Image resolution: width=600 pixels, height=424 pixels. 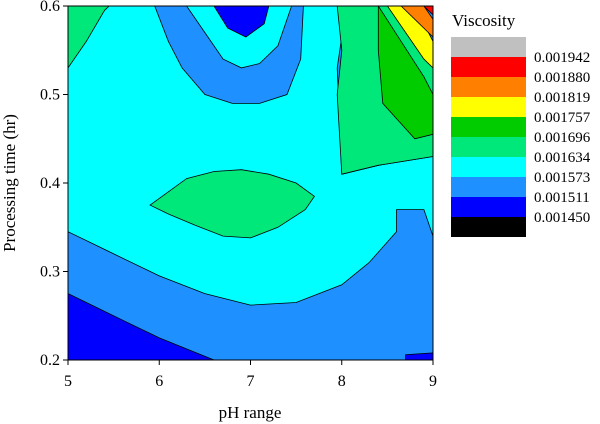 I want to click on y-tick-label: 0.6, so click(x=50, y=7).